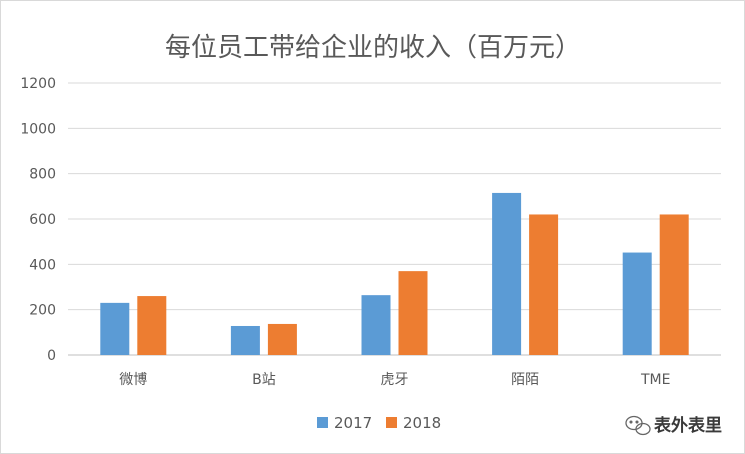  Describe the element at coordinates (133, 379) in the screenshot. I see `x-tick-label: 微博` at that location.